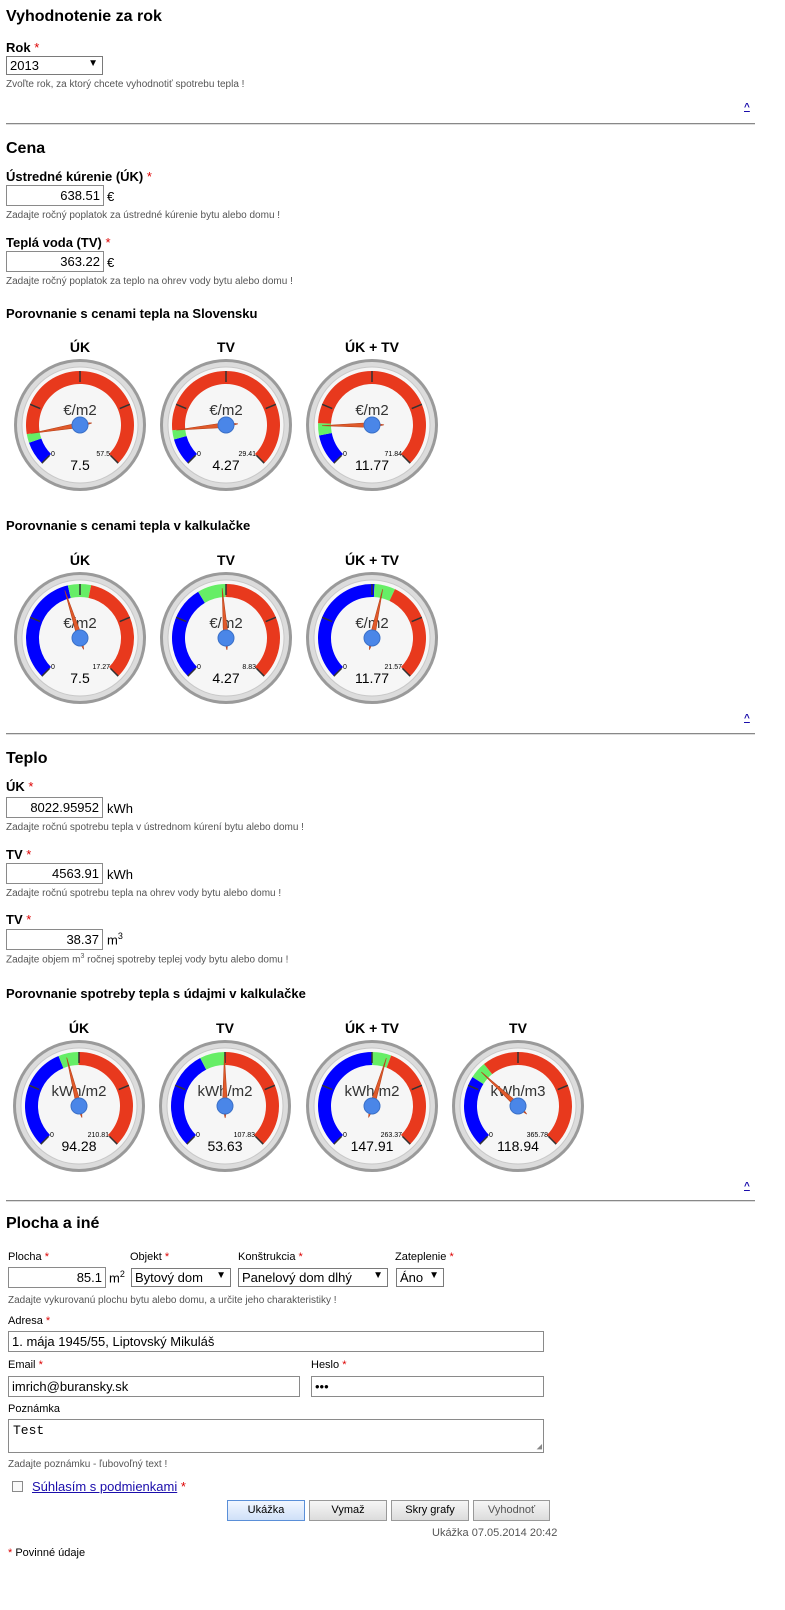 Image resolution: width=785 pixels, height=1610 pixels. What do you see at coordinates (154, 1386) in the screenshot?
I see `email-input: imrich@buransky.sk` at bounding box center [154, 1386].